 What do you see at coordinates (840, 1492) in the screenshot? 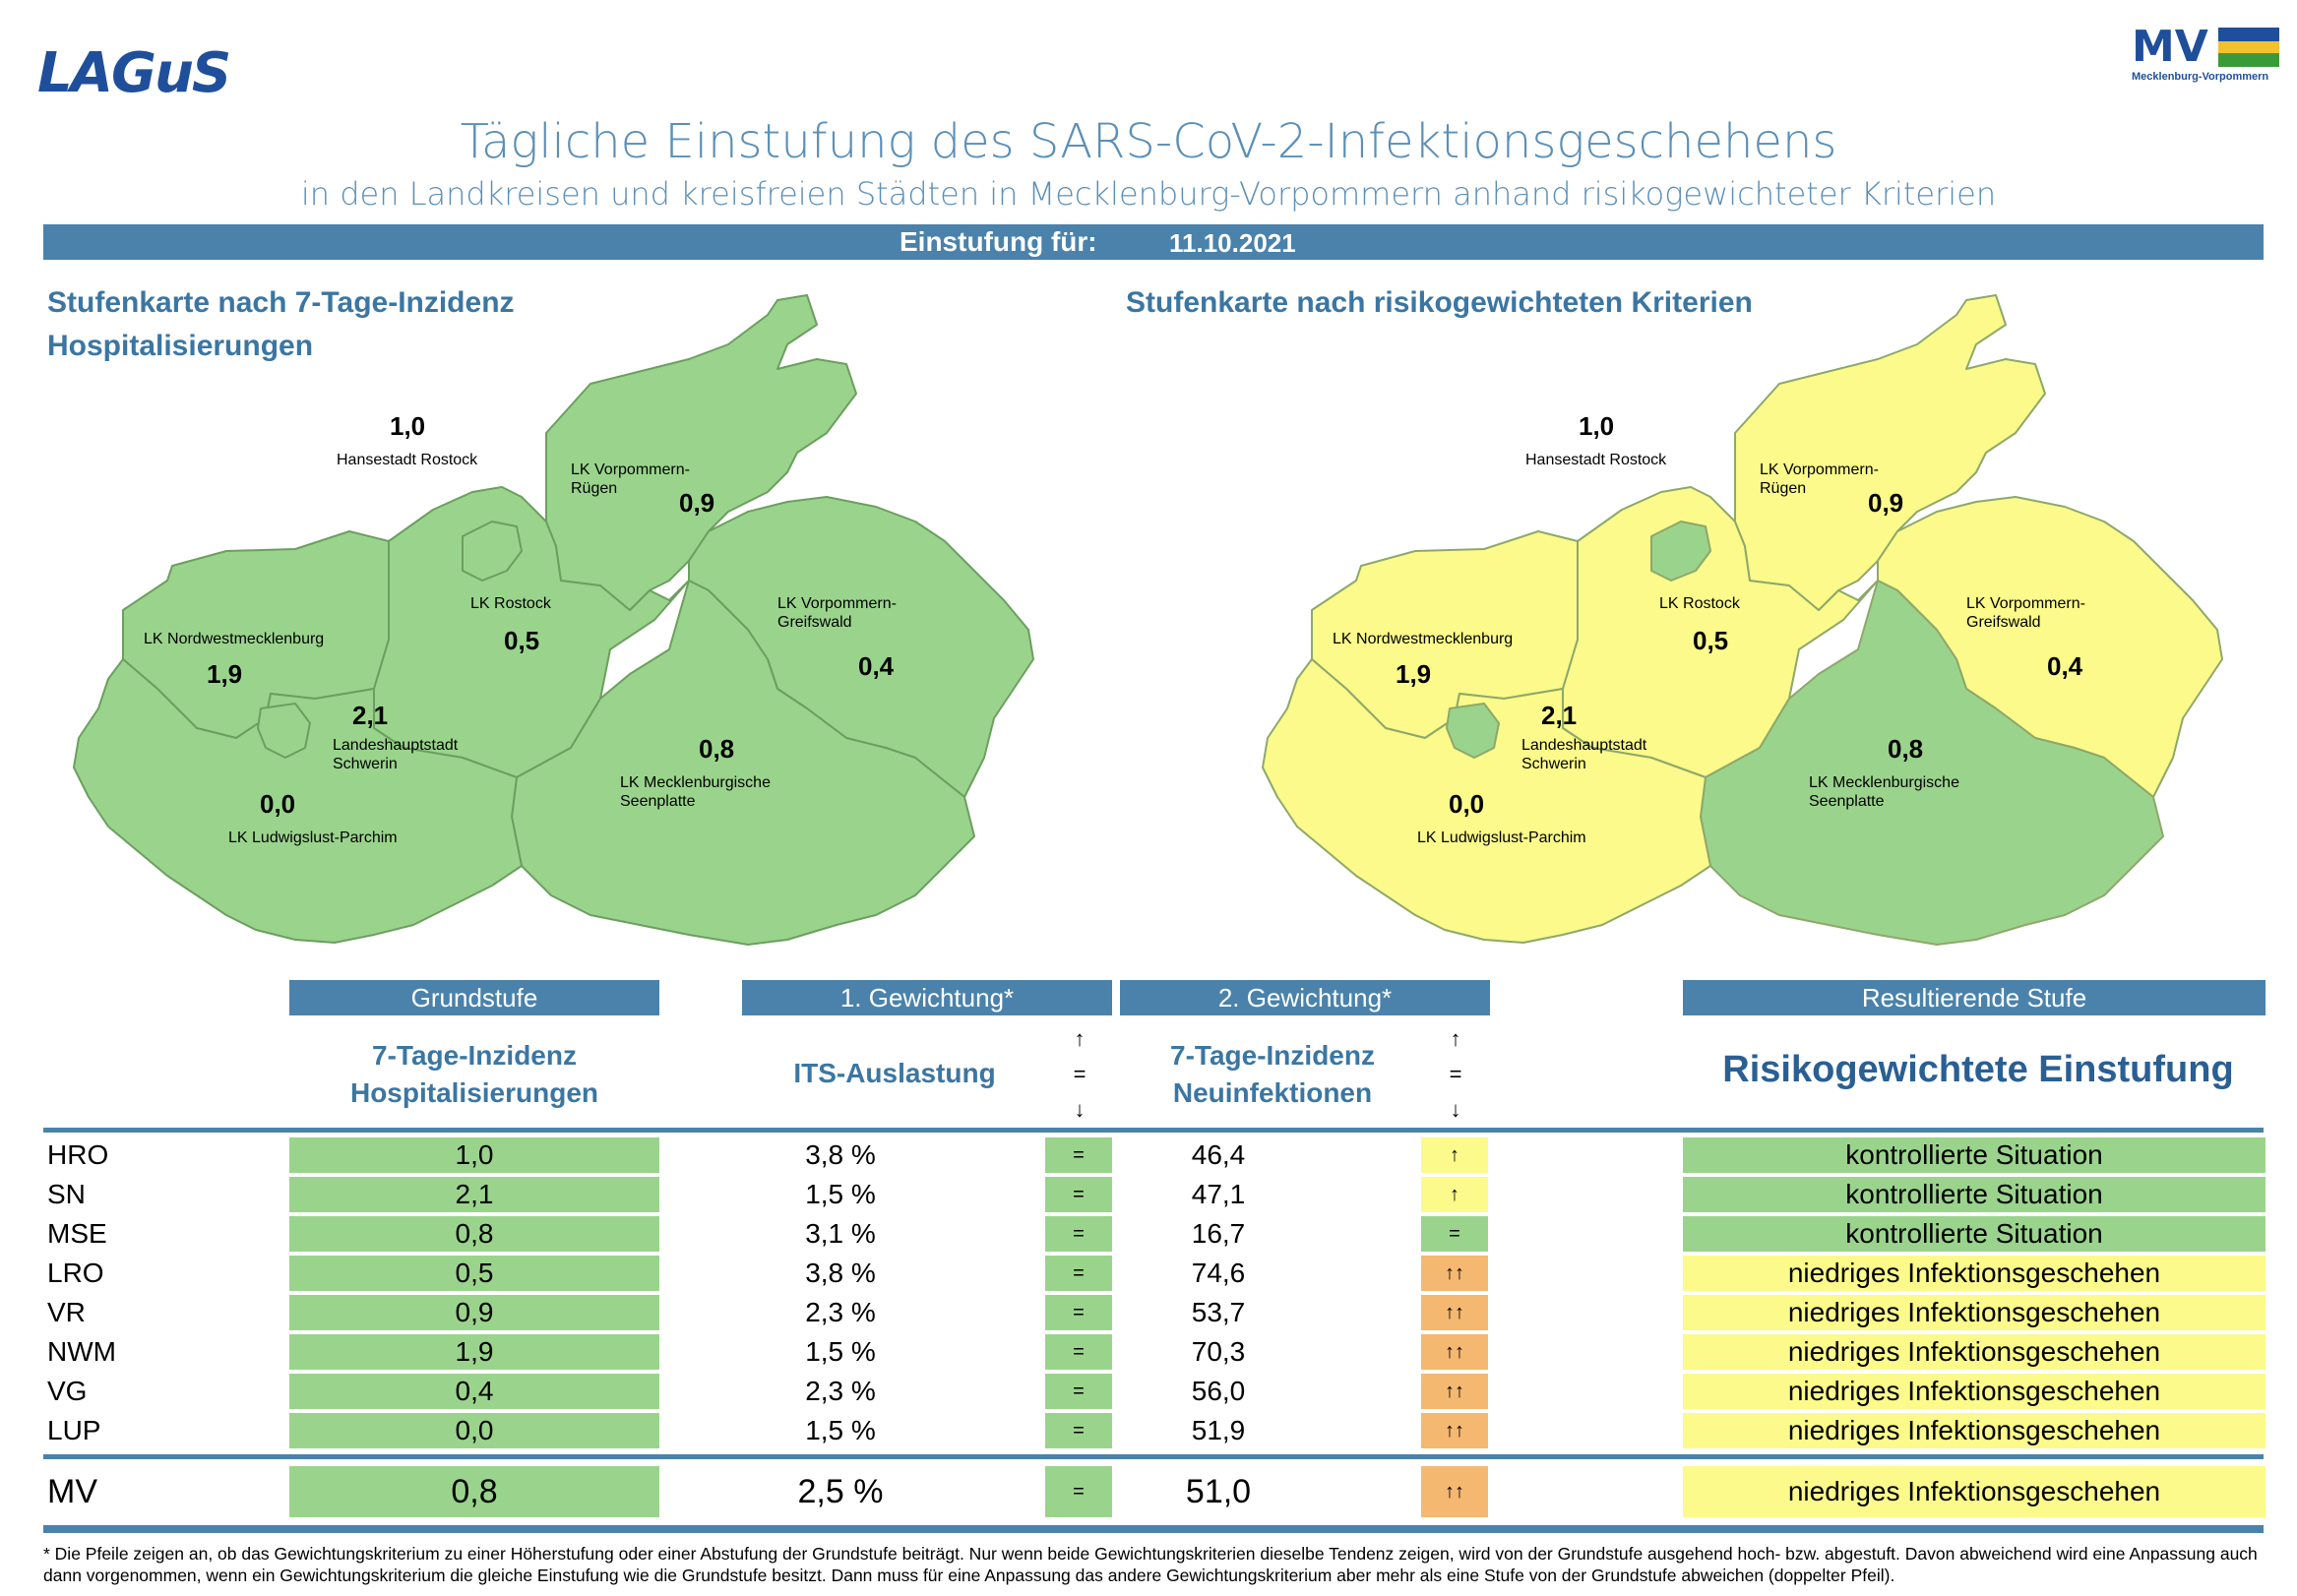
I see `total-its: 2,5 %` at bounding box center [840, 1492].